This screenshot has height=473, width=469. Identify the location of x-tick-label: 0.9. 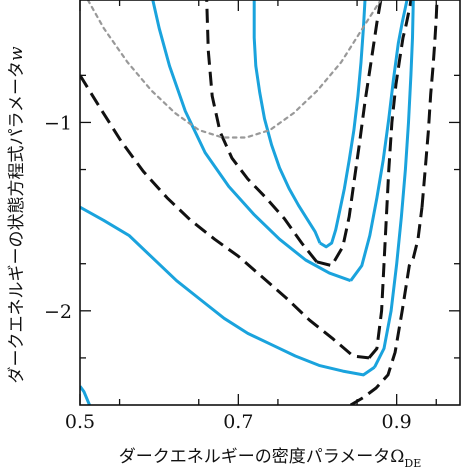
(397, 422).